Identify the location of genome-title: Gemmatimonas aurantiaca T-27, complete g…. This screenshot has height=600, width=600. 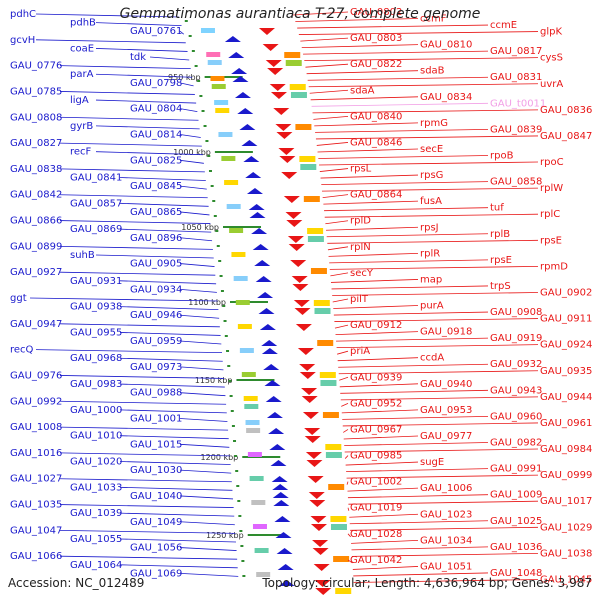
(300, 14).